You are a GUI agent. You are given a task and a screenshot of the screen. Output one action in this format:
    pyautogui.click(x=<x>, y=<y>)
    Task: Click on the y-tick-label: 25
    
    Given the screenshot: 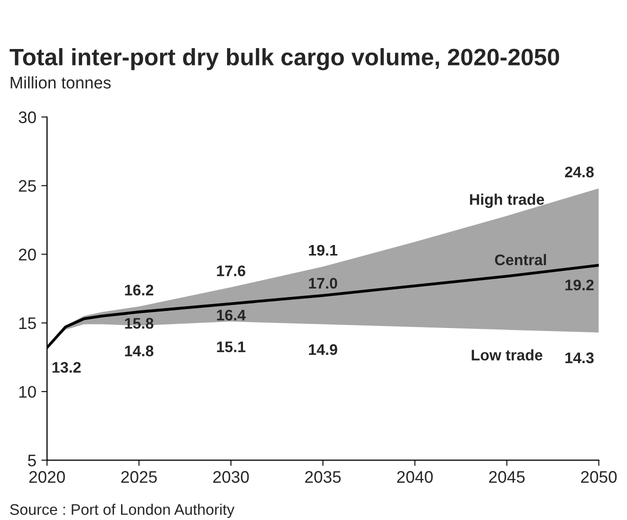 What is the action you would take?
    pyautogui.click(x=27, y=186)
    